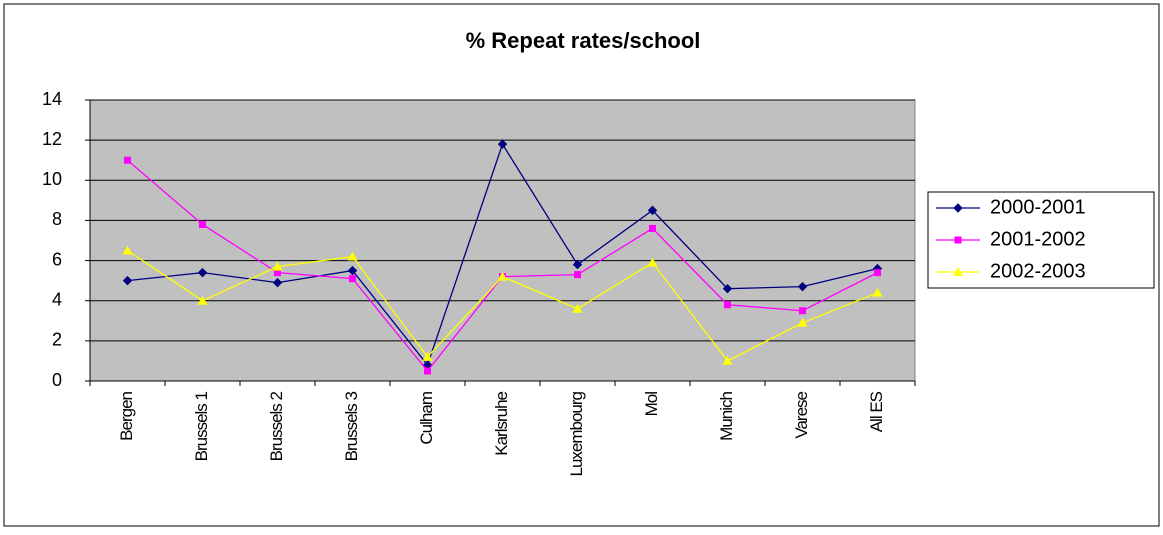 This screenshot has height=535, width=1163. Describe the element at coordinates (276, 426) in the screenshot. I see `x-tick-label: Brussels 2` at that location.